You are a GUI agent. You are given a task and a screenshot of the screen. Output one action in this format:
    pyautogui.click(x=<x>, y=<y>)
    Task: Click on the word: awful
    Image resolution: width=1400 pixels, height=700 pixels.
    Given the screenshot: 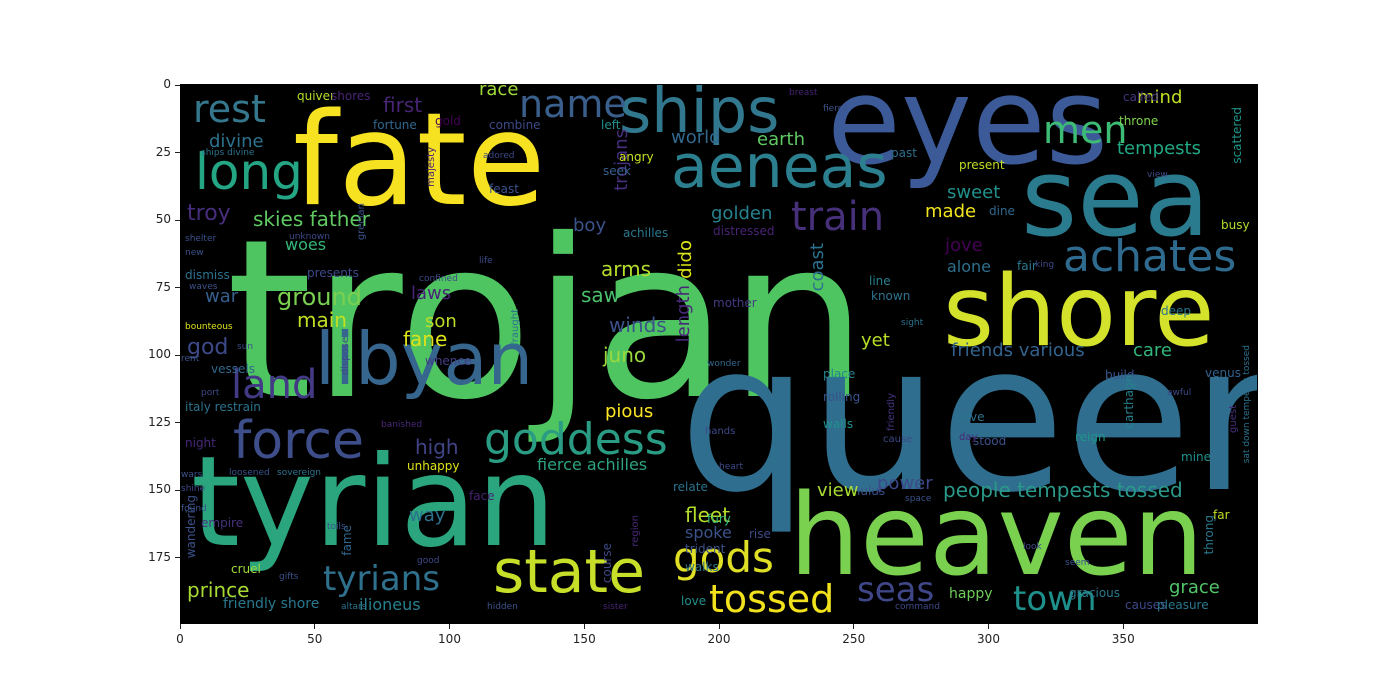 What is the action you would take?
    pyautogui.click(x=1179, y=393)
    